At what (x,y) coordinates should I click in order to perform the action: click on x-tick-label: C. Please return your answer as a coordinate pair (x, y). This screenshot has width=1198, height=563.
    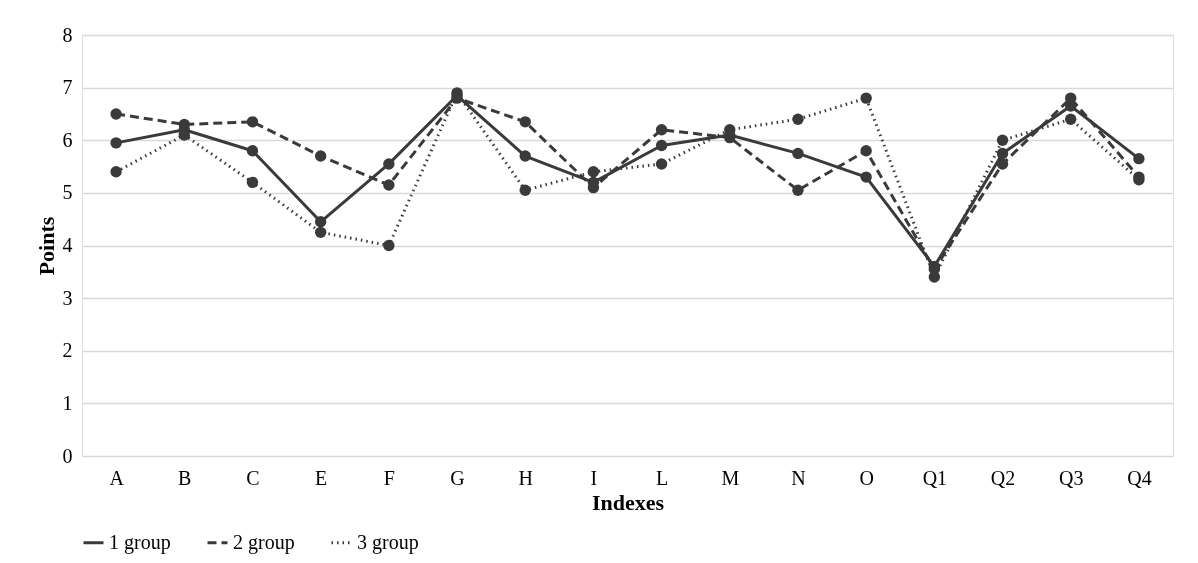
    Looking at the image, I should click on (253, 477).